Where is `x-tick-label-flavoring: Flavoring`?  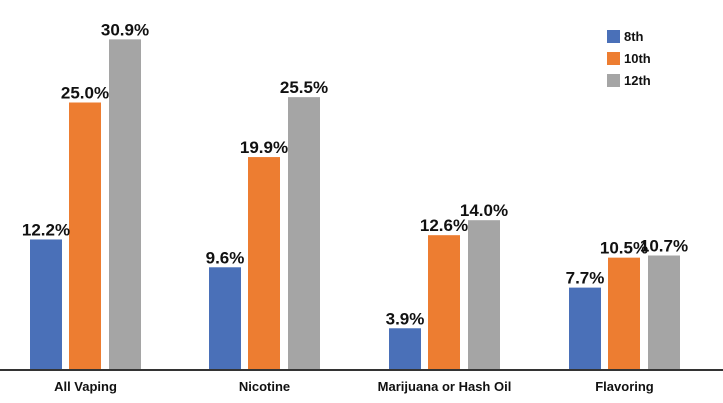 x-tick-label-flavoring: Flavoring is located at coordinates (624, 386).